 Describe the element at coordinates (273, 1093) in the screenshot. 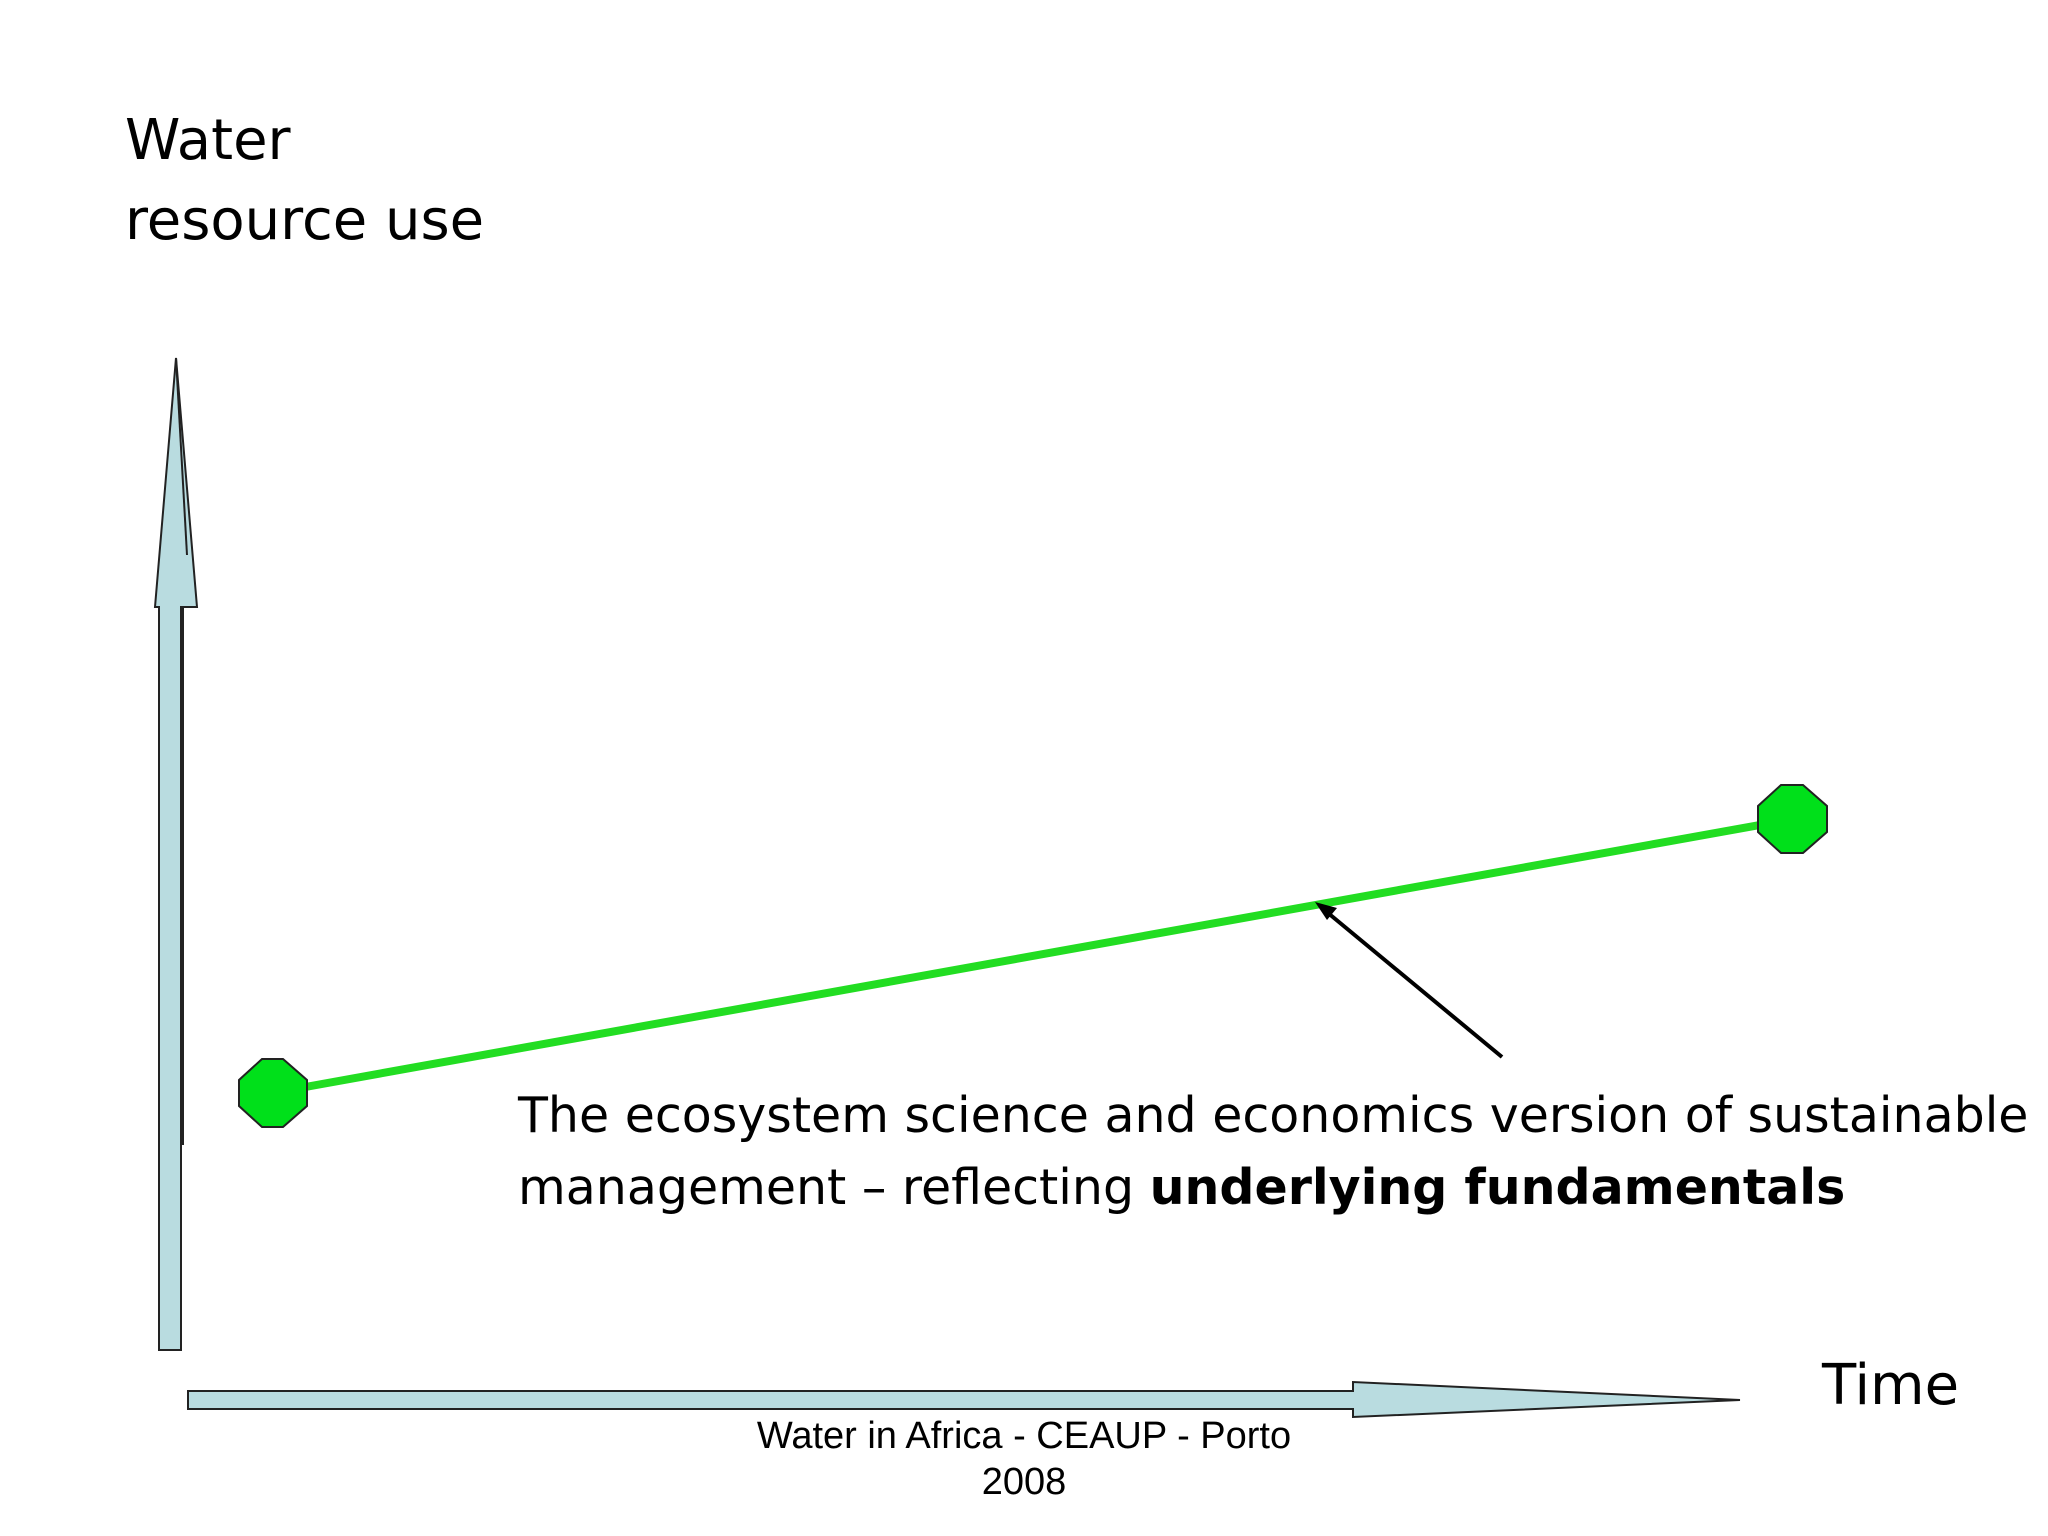

I see `trajectory-start-marker` at that location.